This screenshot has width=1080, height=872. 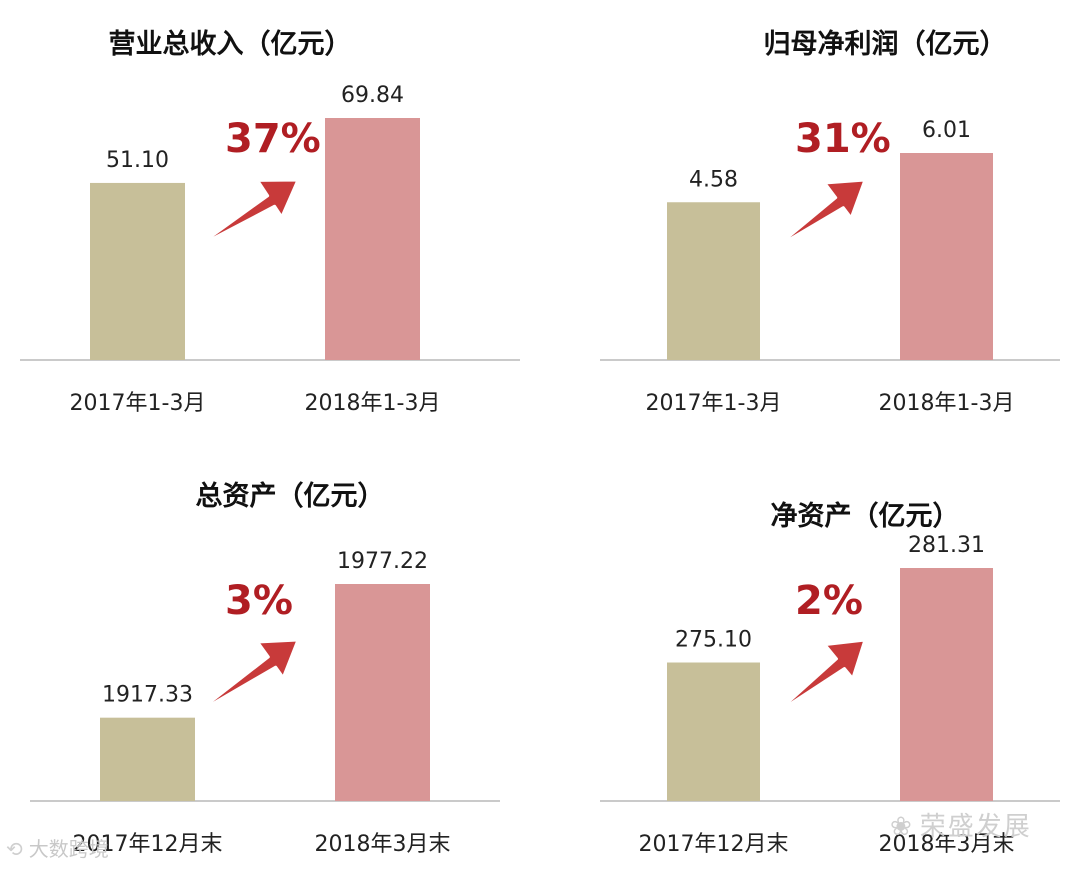 I want to click on weibo-icon: ⟲, so click(x=14, y=849).